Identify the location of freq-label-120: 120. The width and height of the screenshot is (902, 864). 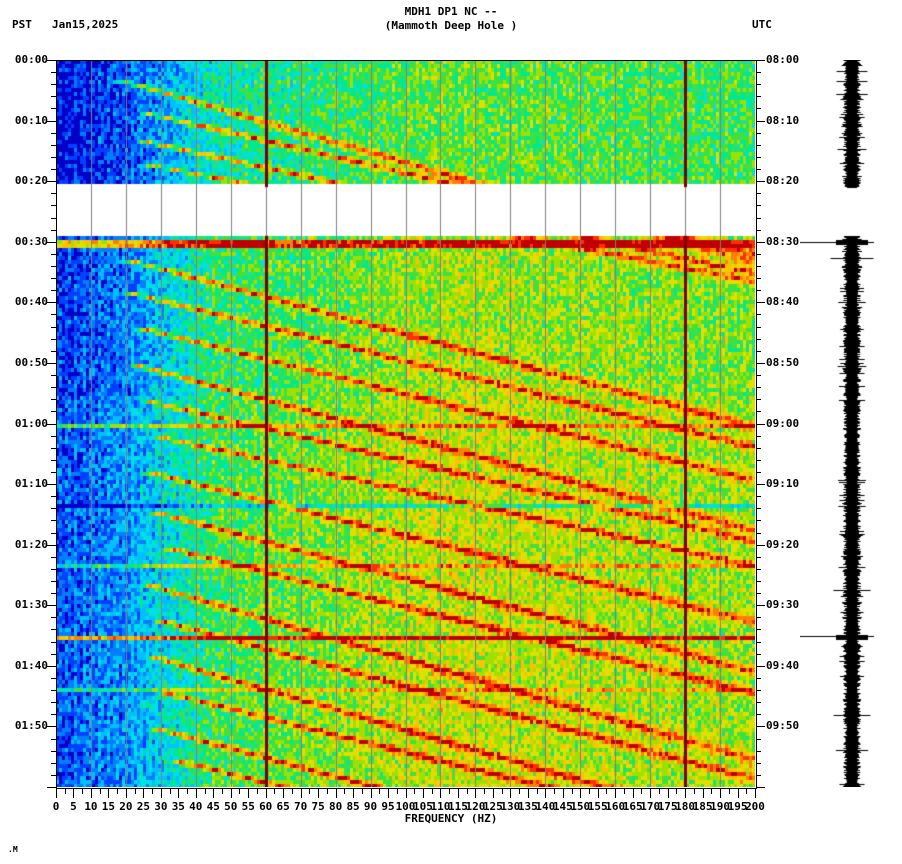
(475, 806).